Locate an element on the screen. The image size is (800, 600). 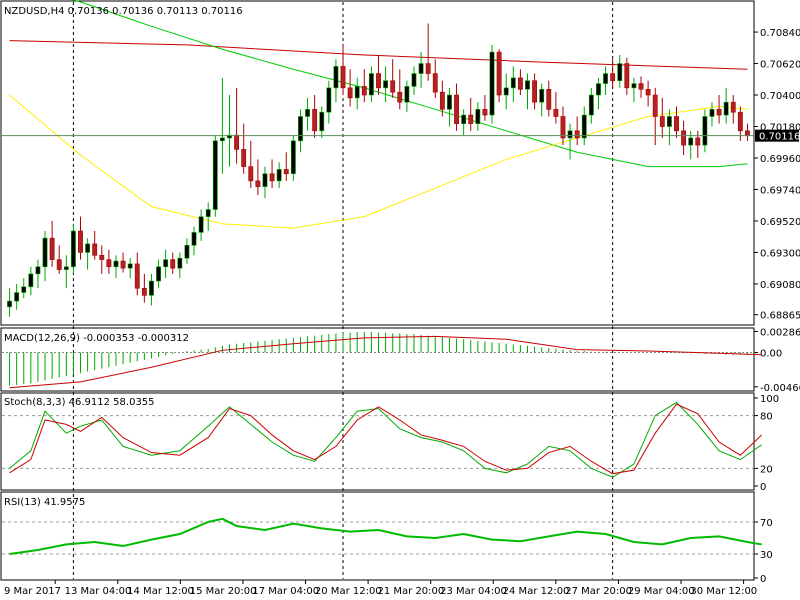
rsi-ytick-label: 70 is located at coordinates (766, 523).